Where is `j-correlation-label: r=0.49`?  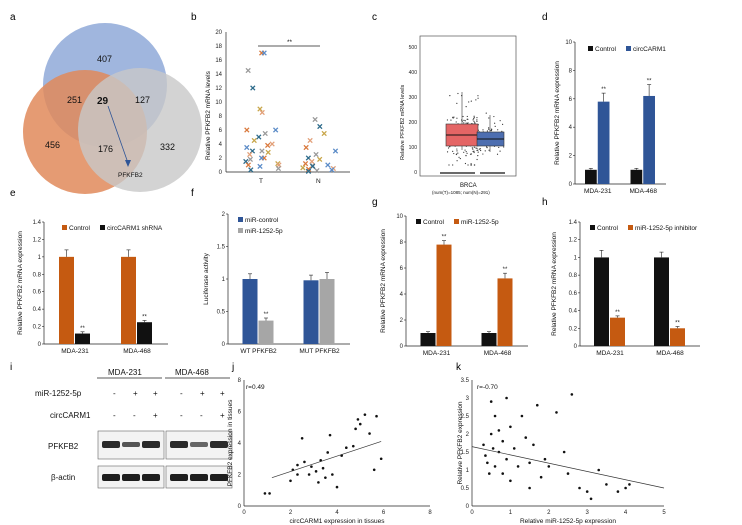 j-correlation-label: r=0.49 is located at coordinates (255, 387).